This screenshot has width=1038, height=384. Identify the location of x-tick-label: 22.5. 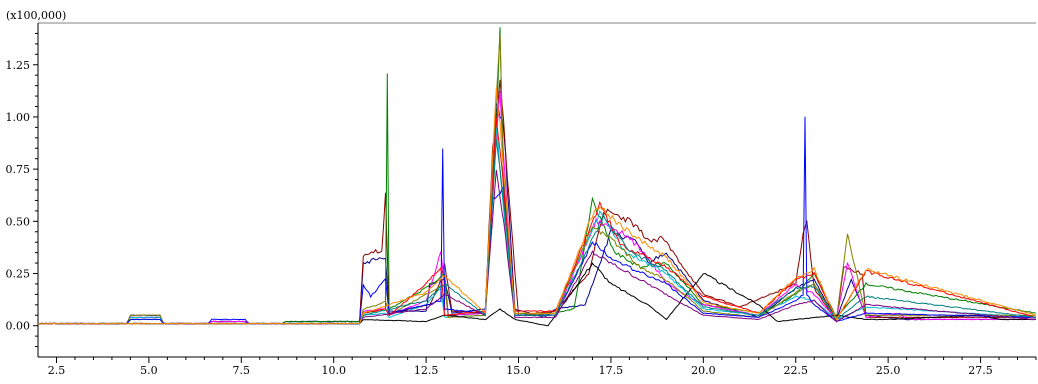
(795, 370).